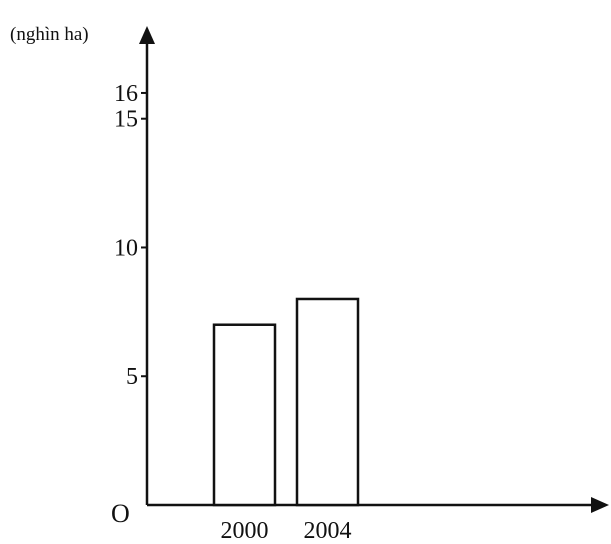  What do you see at coordinates (126, 248) in the screenshot?
I see `y-tick-label-10: 10` at bounding box center [126, 248].